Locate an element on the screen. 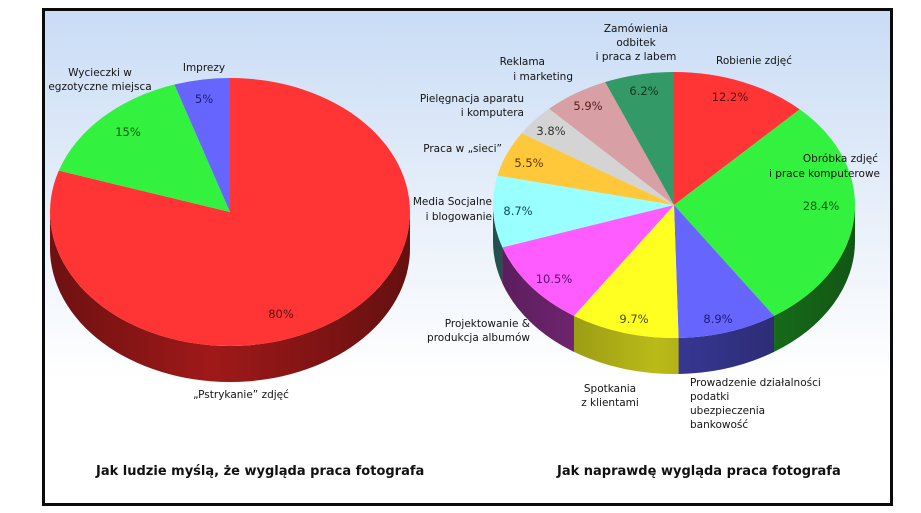  pct-pielegnacja: 3.8% is located at coordinates (550, 131).